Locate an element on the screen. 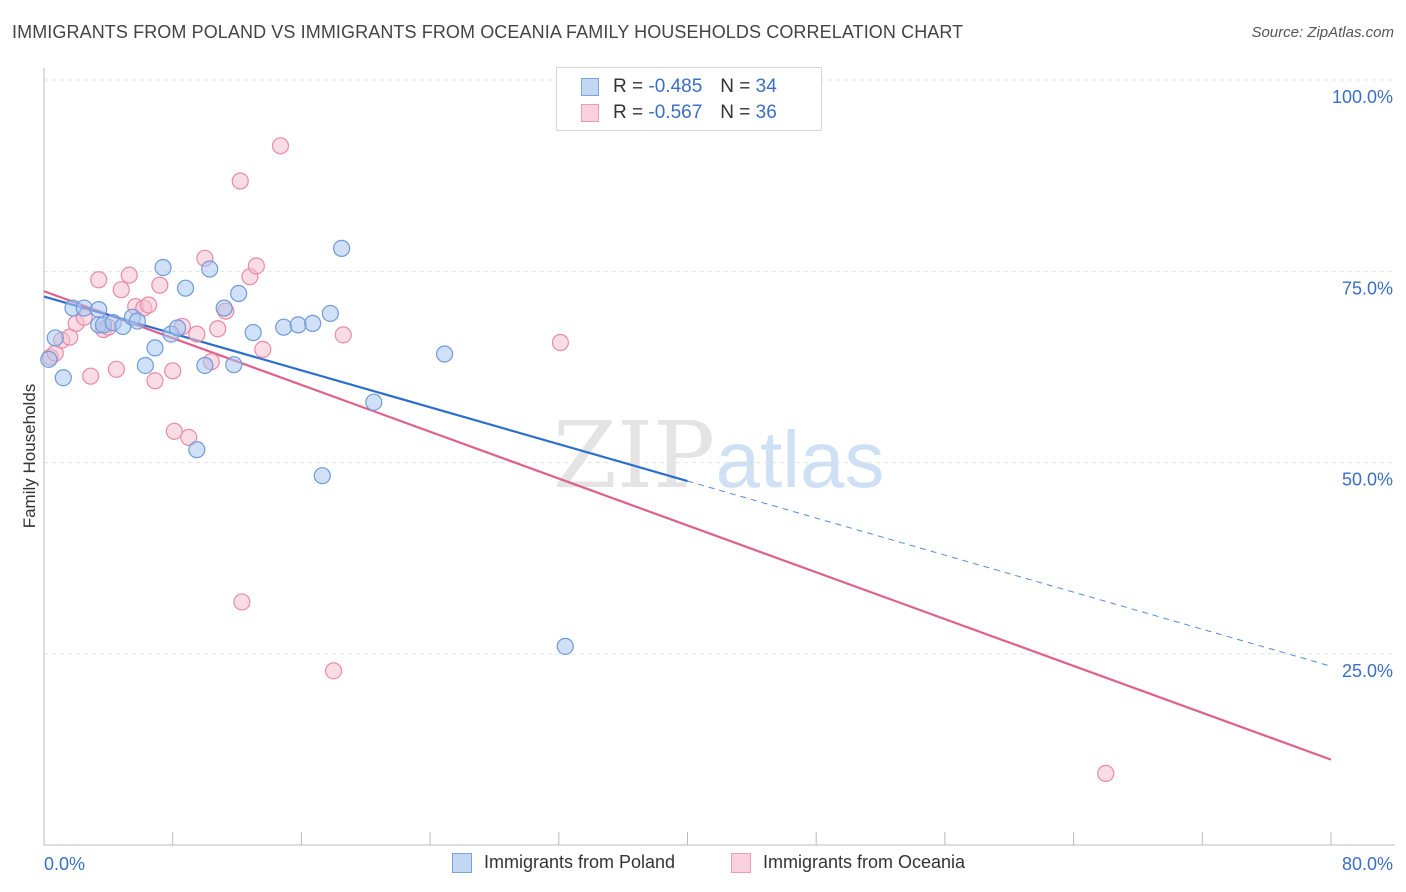 This screenshot has width=1406, height=892. watermark: ZIP atlas is located at coordinates (719, 455).